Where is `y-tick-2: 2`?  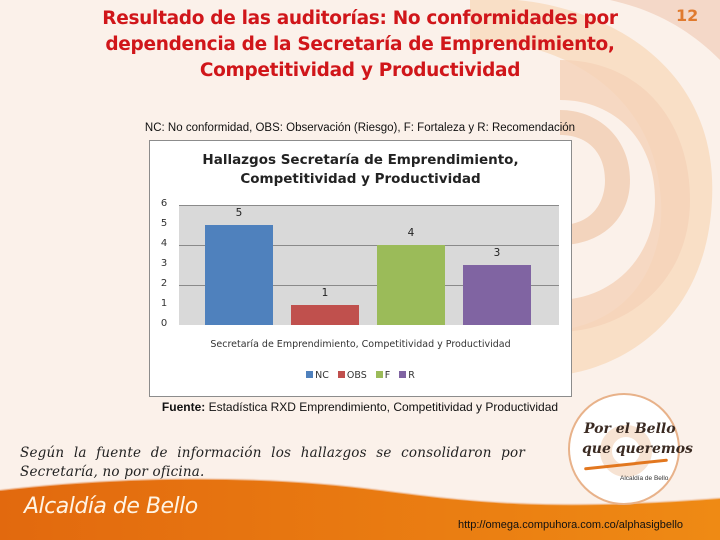 y-tick-2: 2 is located at coordinates (164, 283).